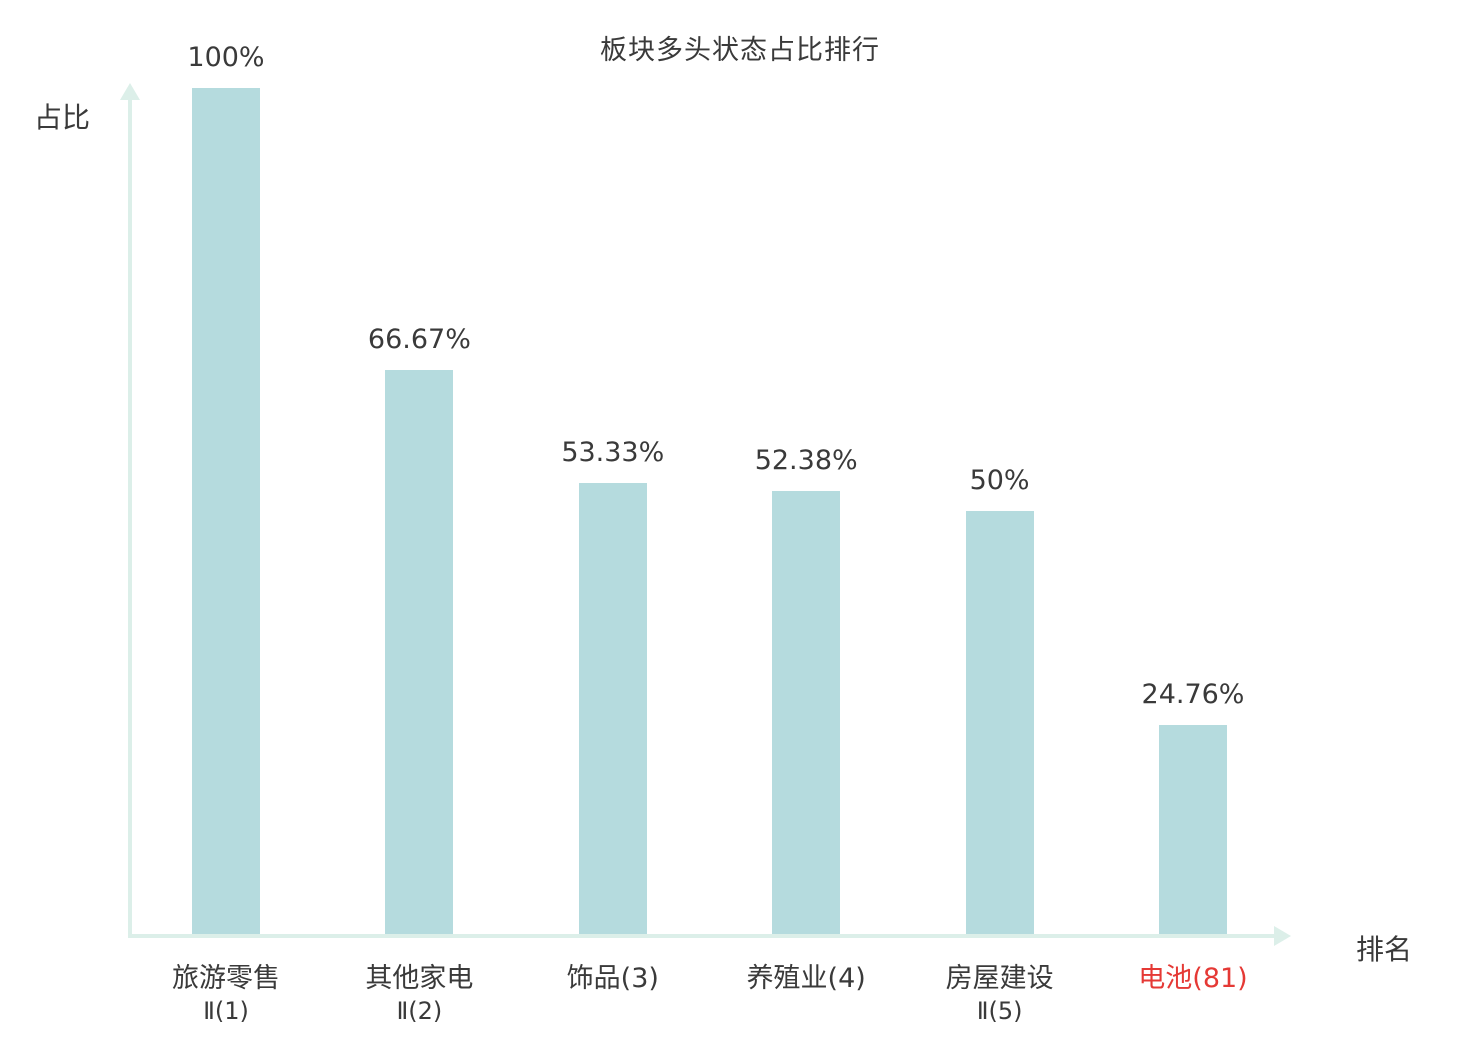 Image resolution: width=1480 pixels, height=1040 pixels. I want to click on bar-value-label: 50%, so click(999, 480).